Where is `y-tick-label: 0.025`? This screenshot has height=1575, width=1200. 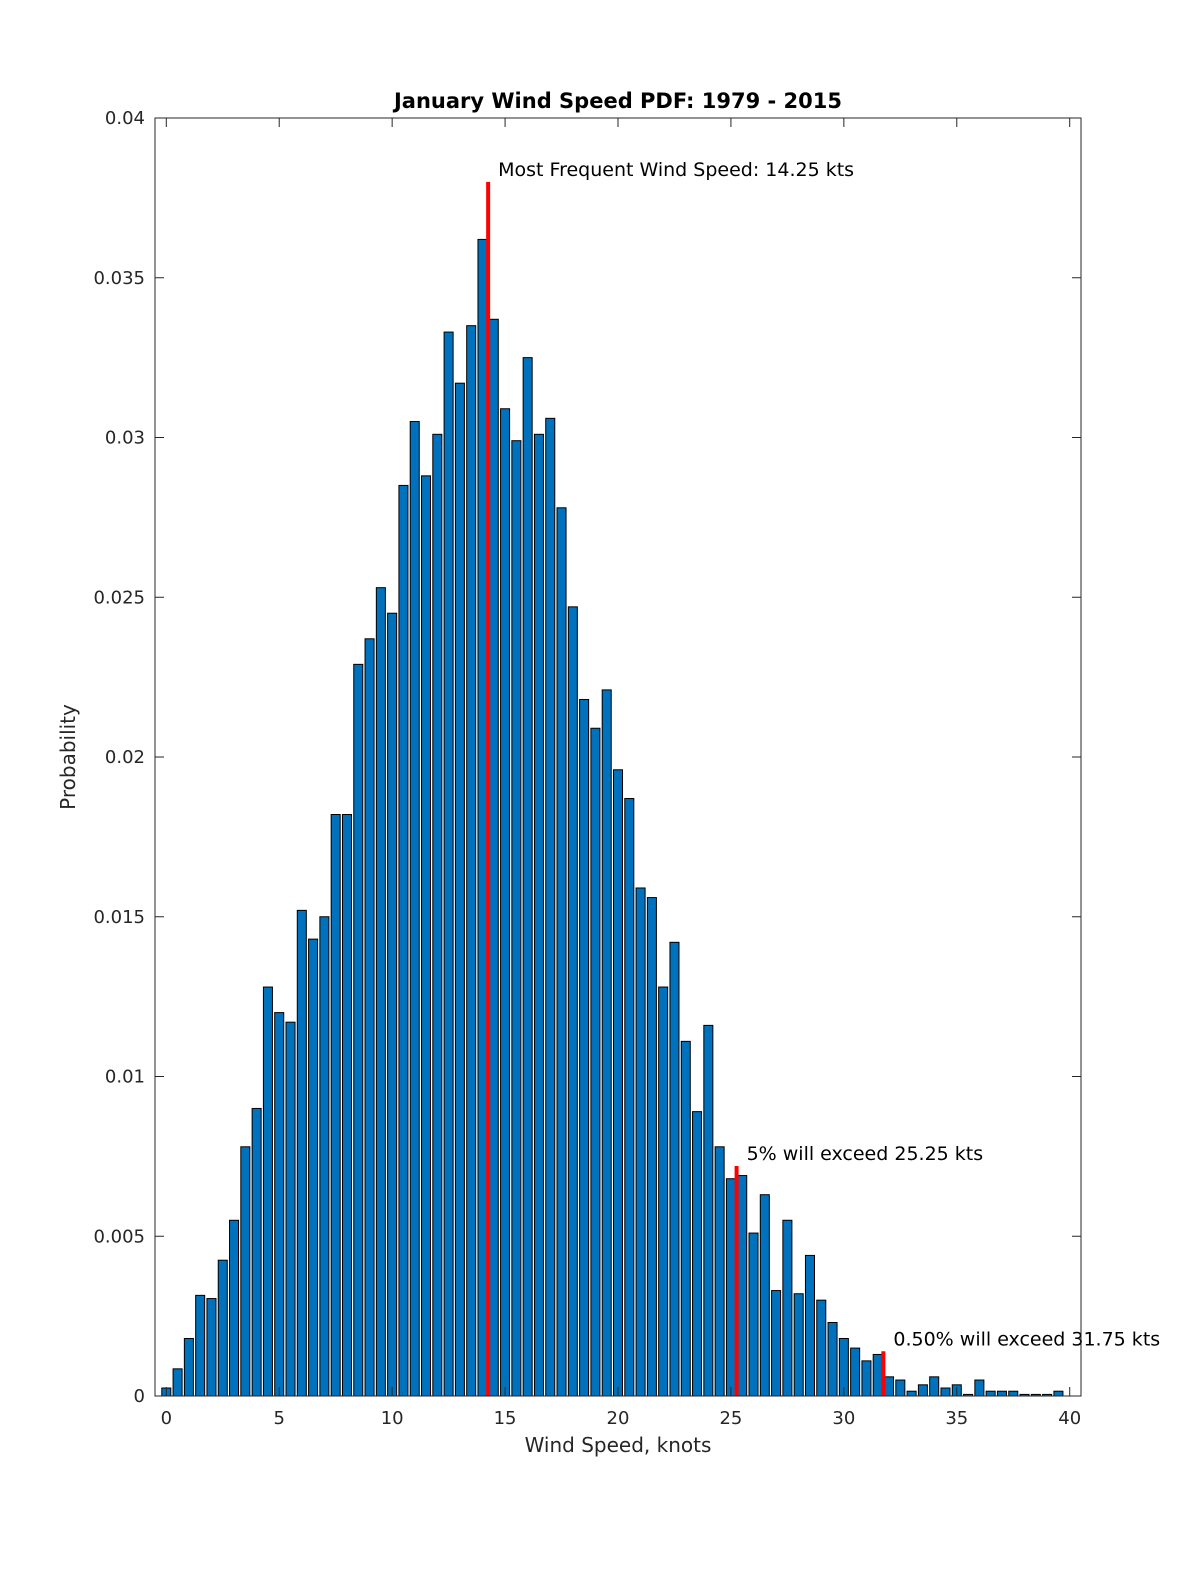 y-tick-label: 0.025 is located at coordinates (119, 597).